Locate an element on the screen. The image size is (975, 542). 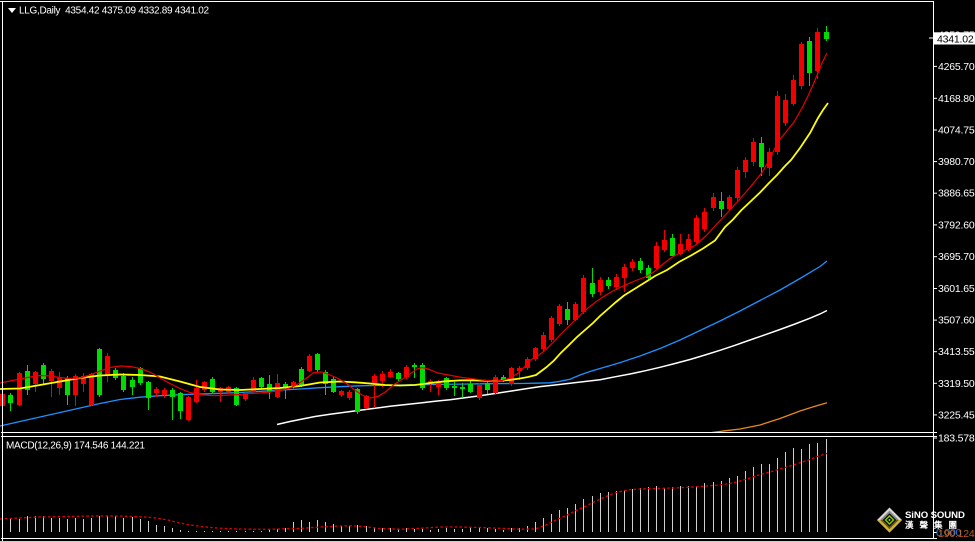
svg-text: MACD(12,26,9) 174.546 144.221 is located at coordinates (75, 446).